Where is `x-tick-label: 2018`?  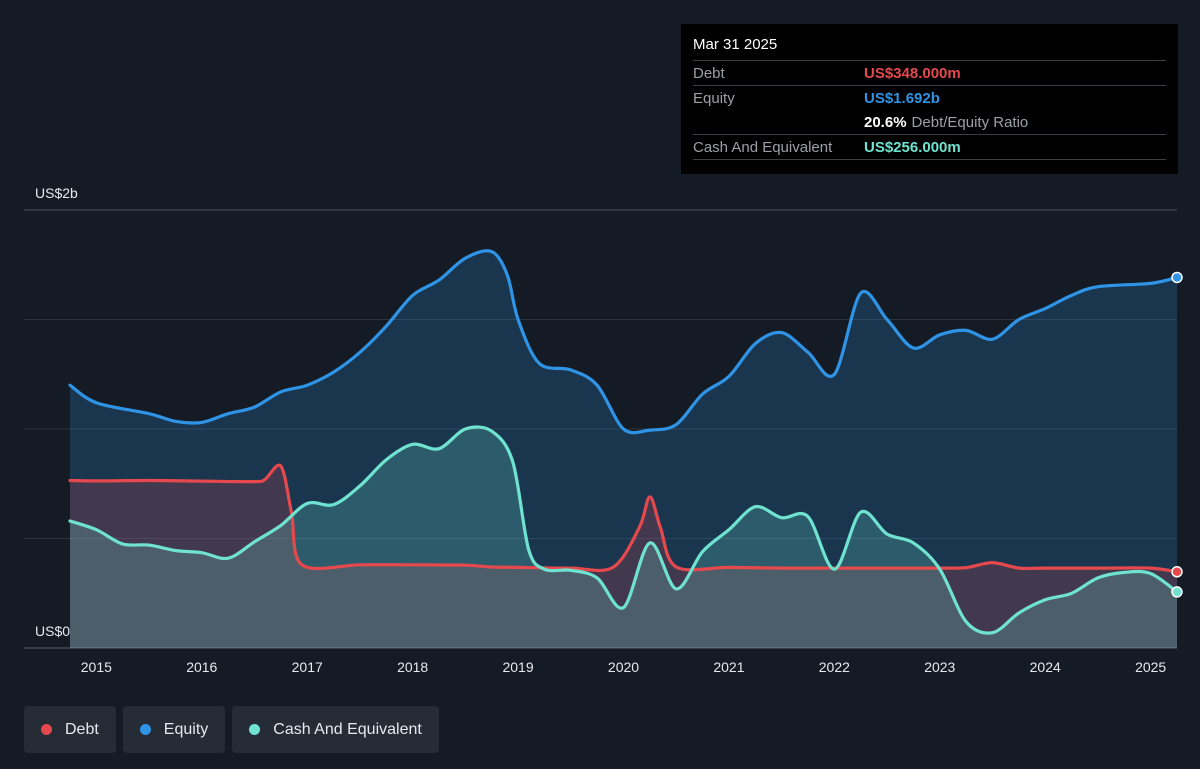 x-tick-label: 2018 is located at coordinates (412, 667).